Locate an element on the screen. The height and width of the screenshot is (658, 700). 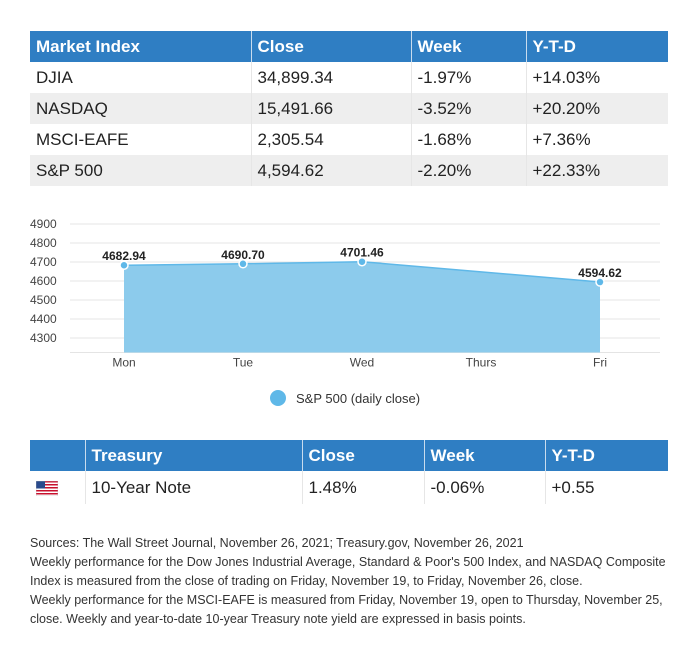
points-layer is located at coordinates (362, 271).